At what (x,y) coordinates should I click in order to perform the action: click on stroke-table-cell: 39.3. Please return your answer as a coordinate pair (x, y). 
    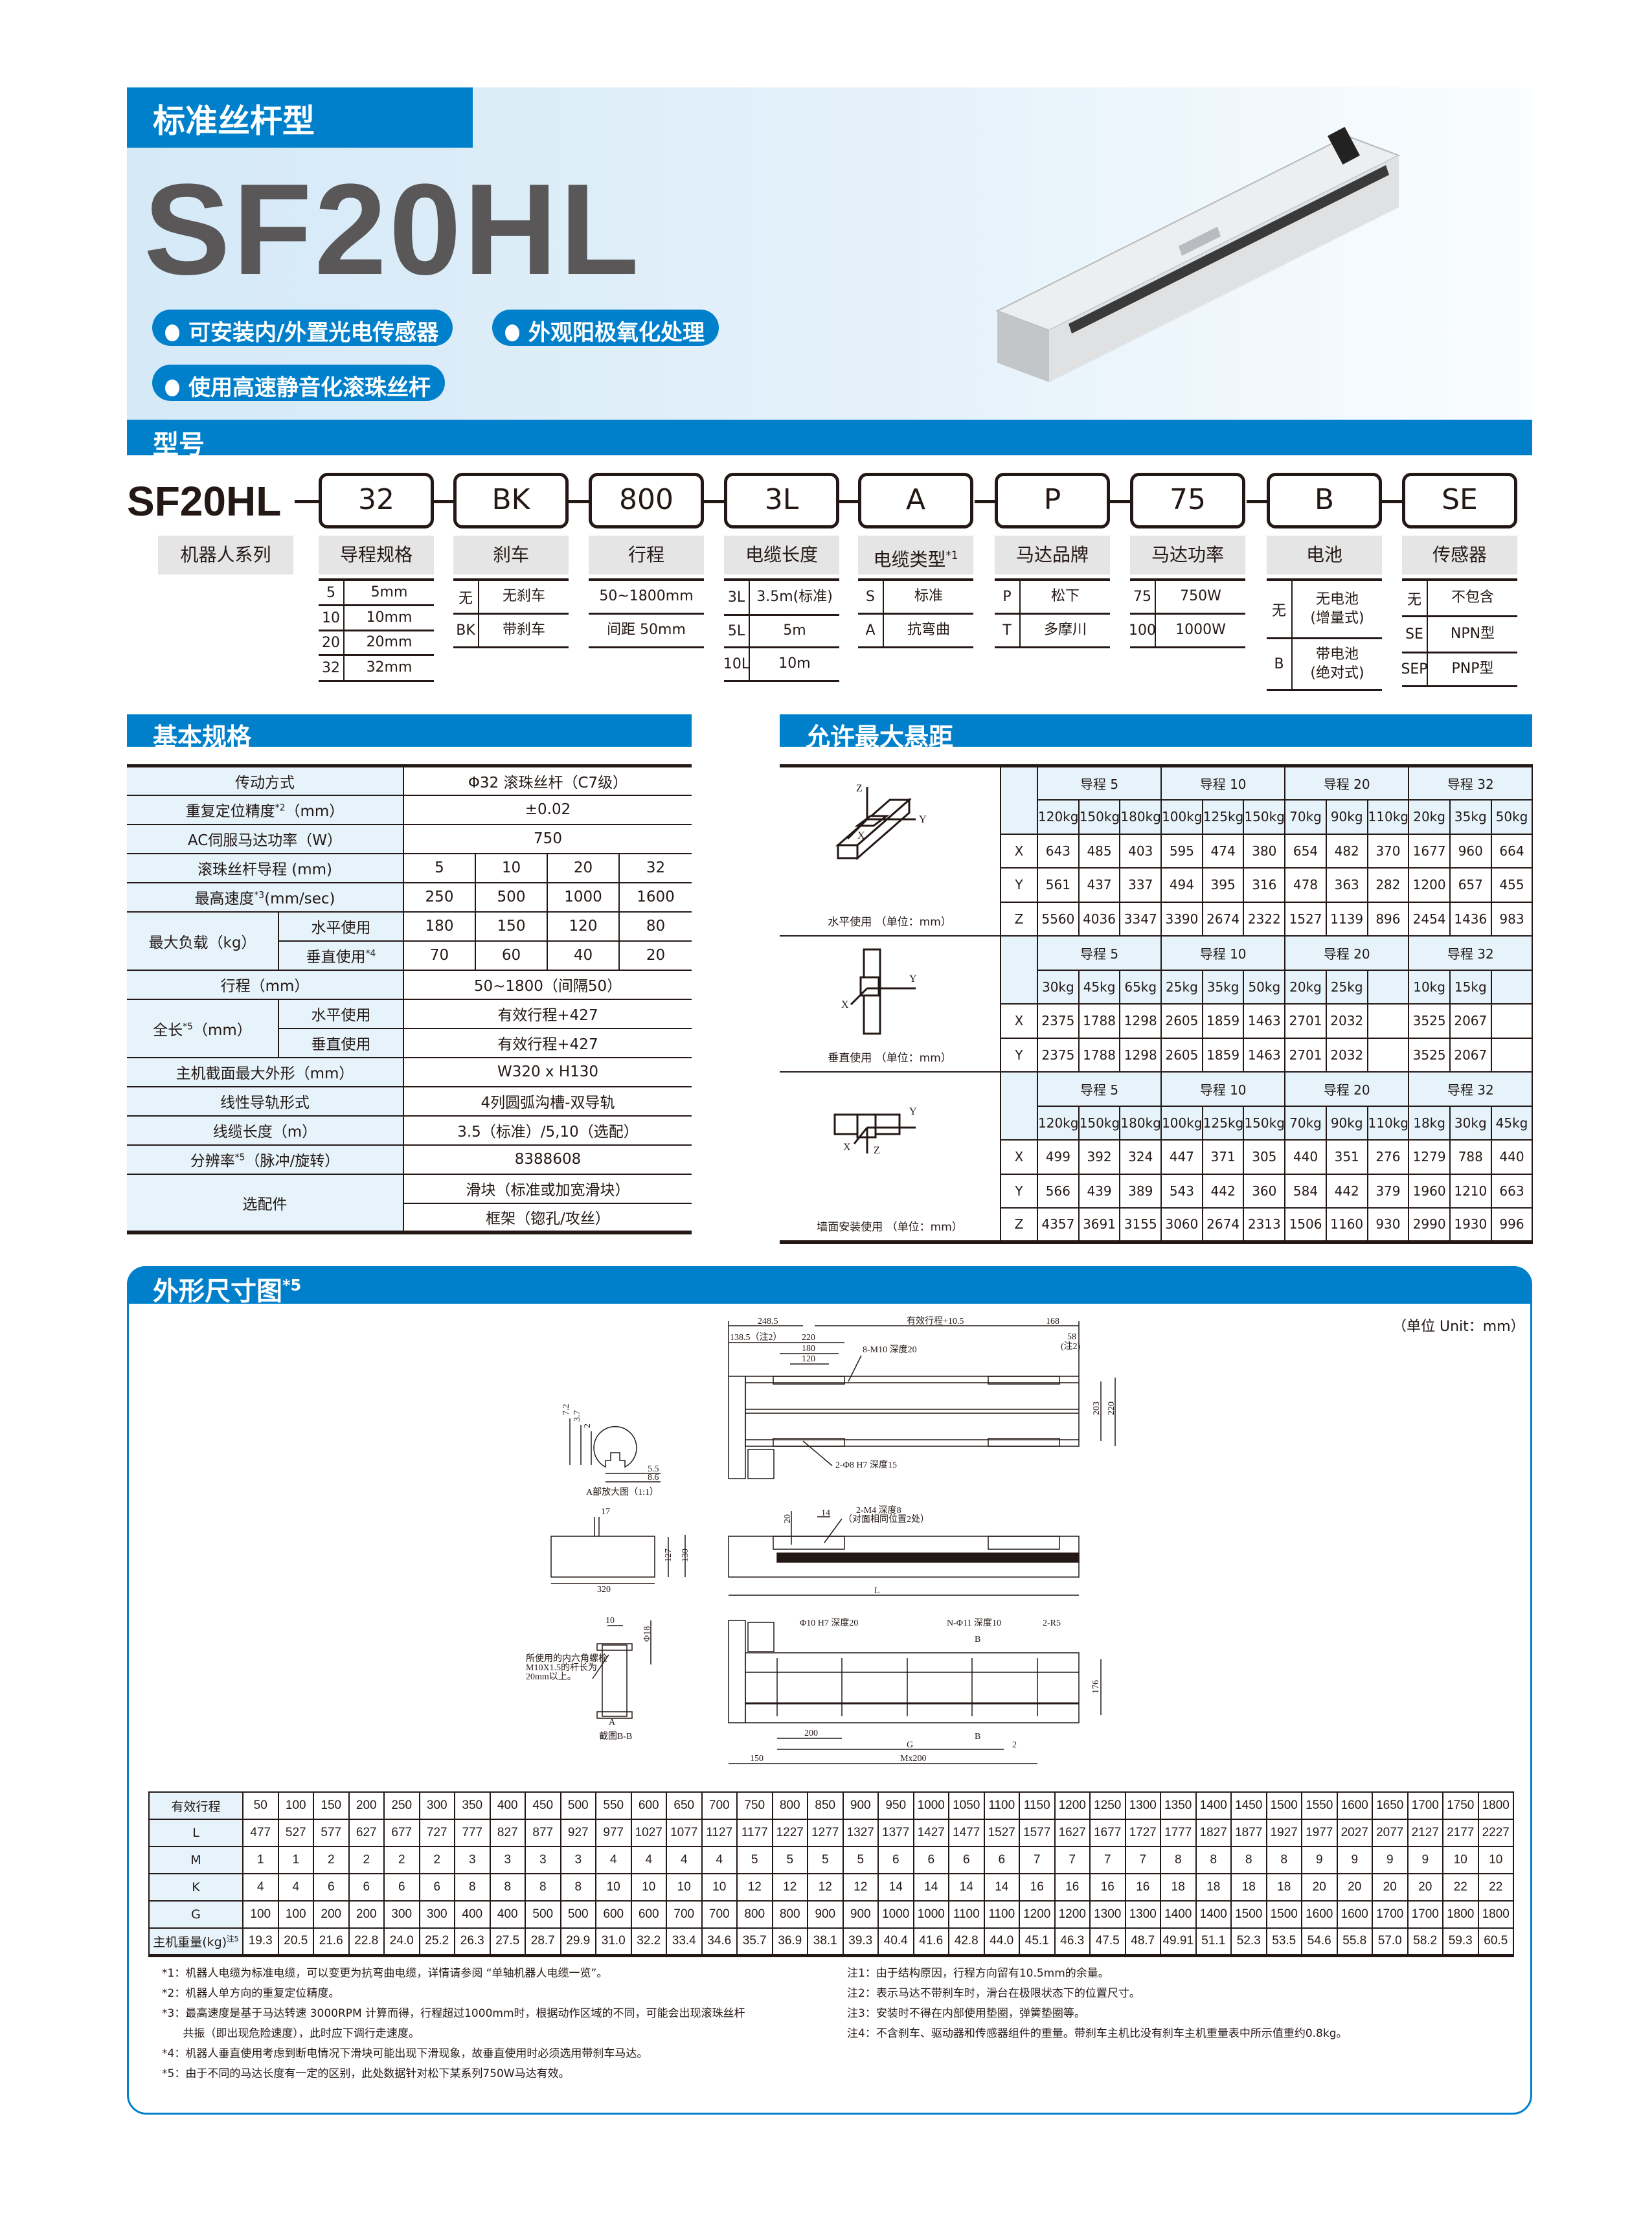
    Looking at the image, I should click on (861, 1941).